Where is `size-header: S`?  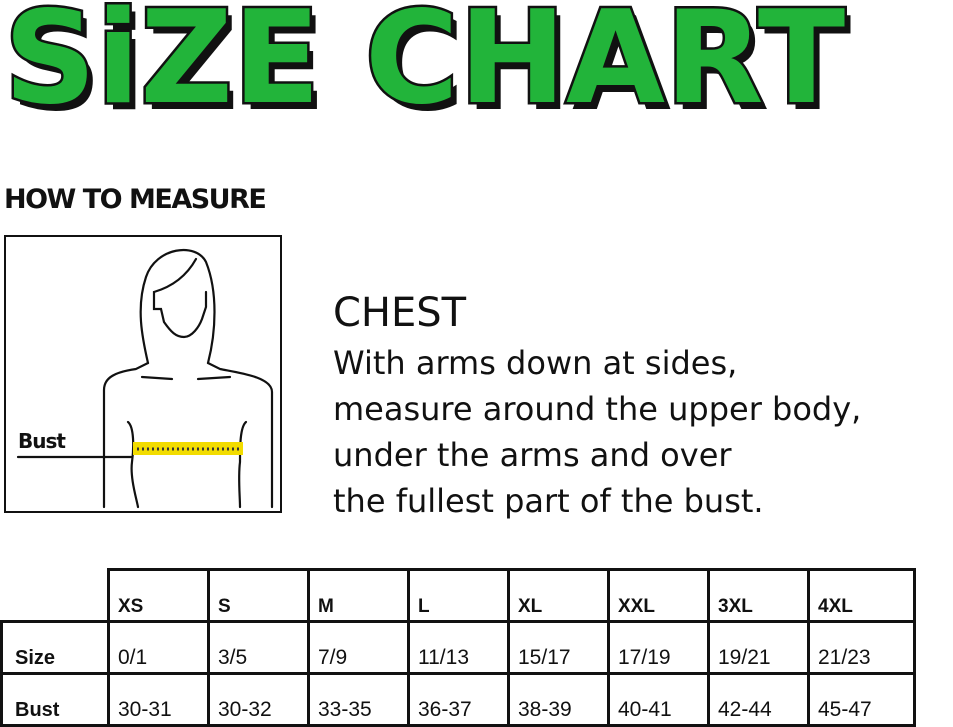 size-header: S is located at coordinates (258, 595).